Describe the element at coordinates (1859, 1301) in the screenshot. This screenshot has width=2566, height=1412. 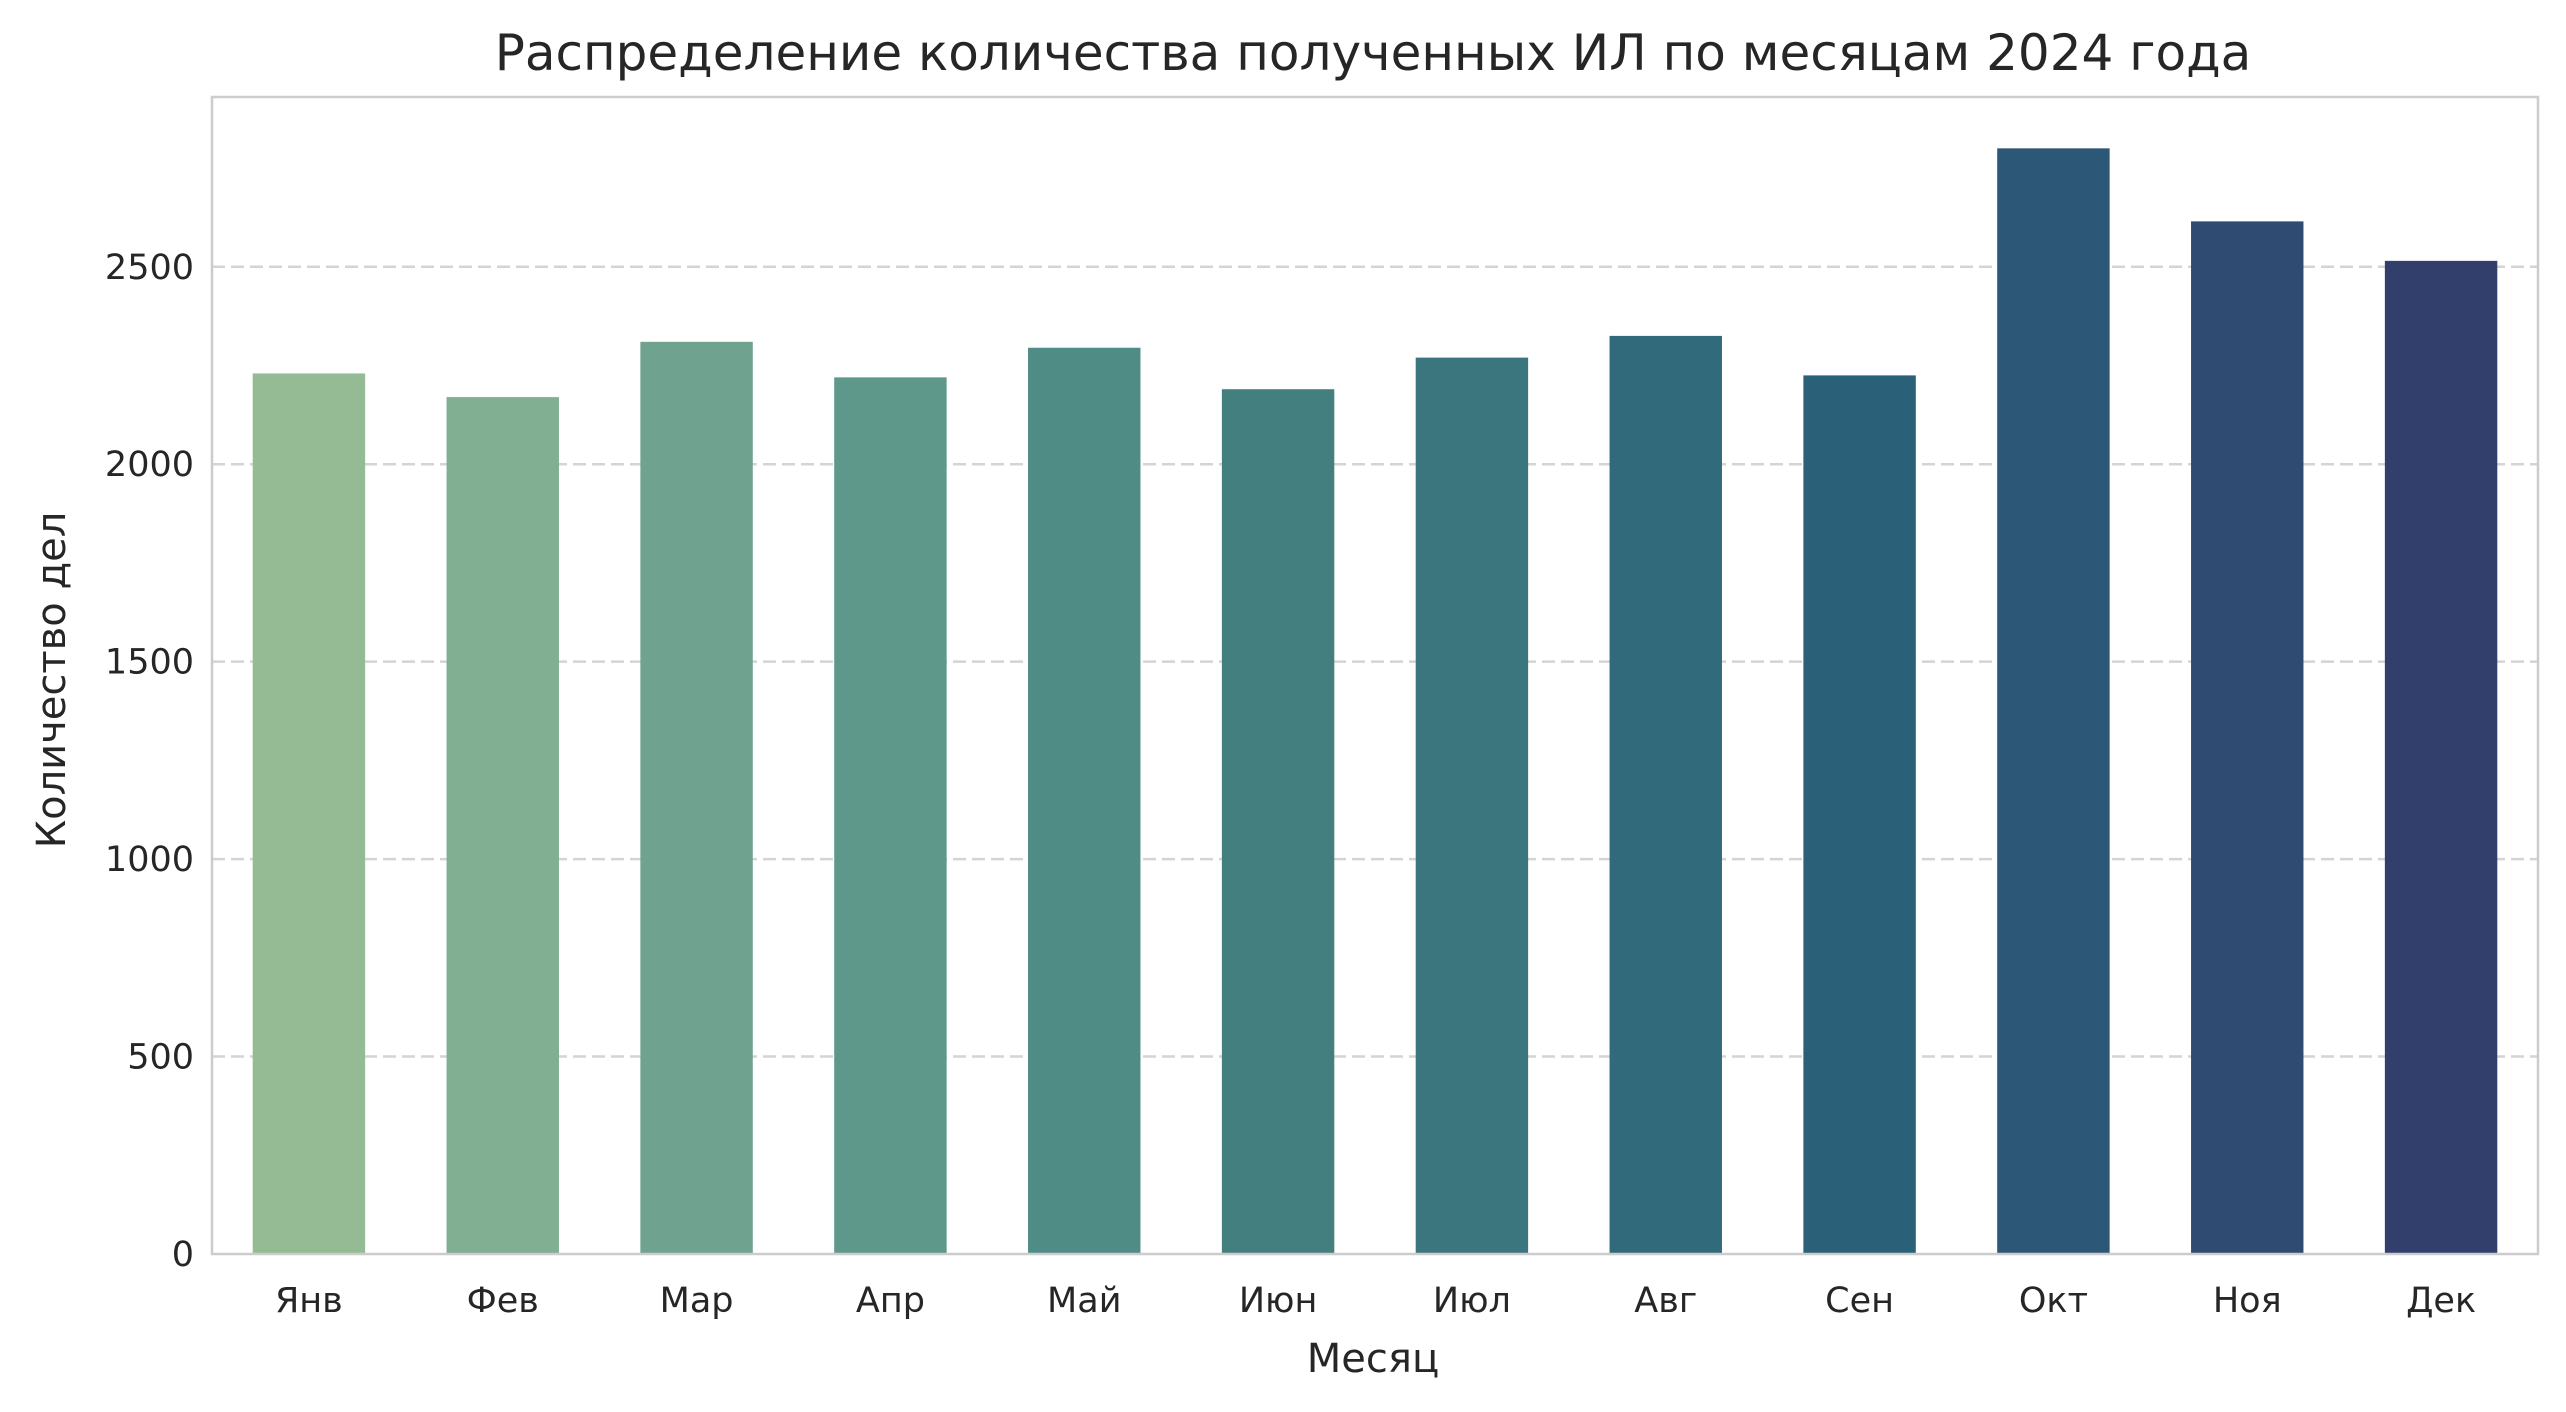
I see `x-tick-label: Сен` at that location.